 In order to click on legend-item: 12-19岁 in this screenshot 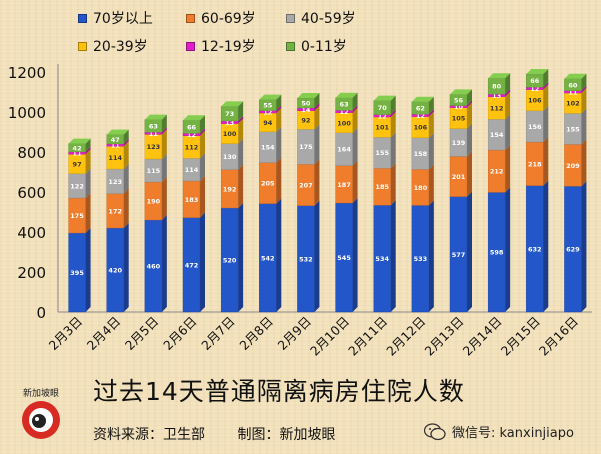, I will do `click(221, 46)`.